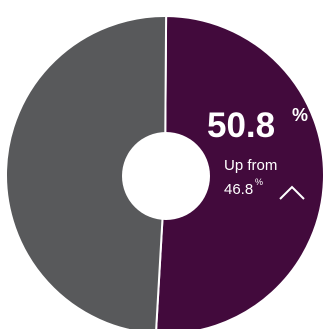  Describe the element at coordinates (238, 189) in the screenshot. I see `previous-value-label: 46.8` at that location.